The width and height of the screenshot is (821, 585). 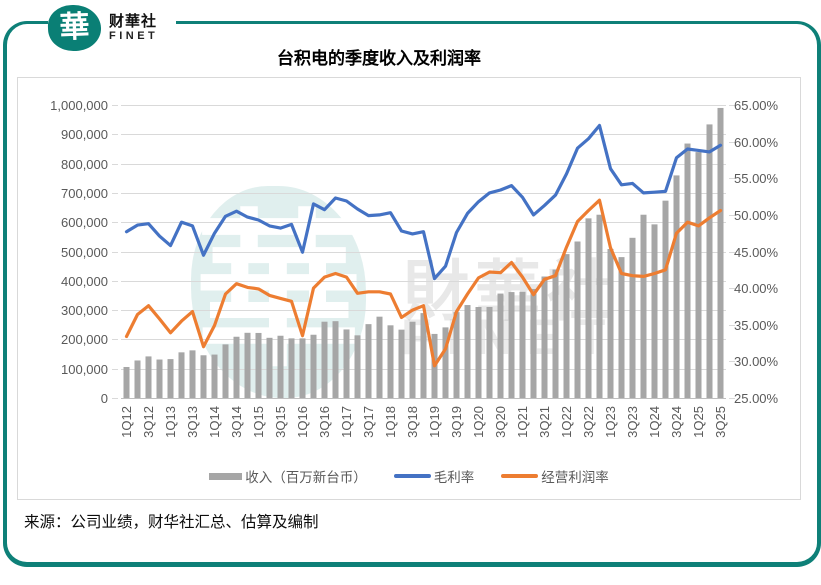 I want to click on legend-item-revenue: 收入（百万新台币）, so click(x=288, y=476).